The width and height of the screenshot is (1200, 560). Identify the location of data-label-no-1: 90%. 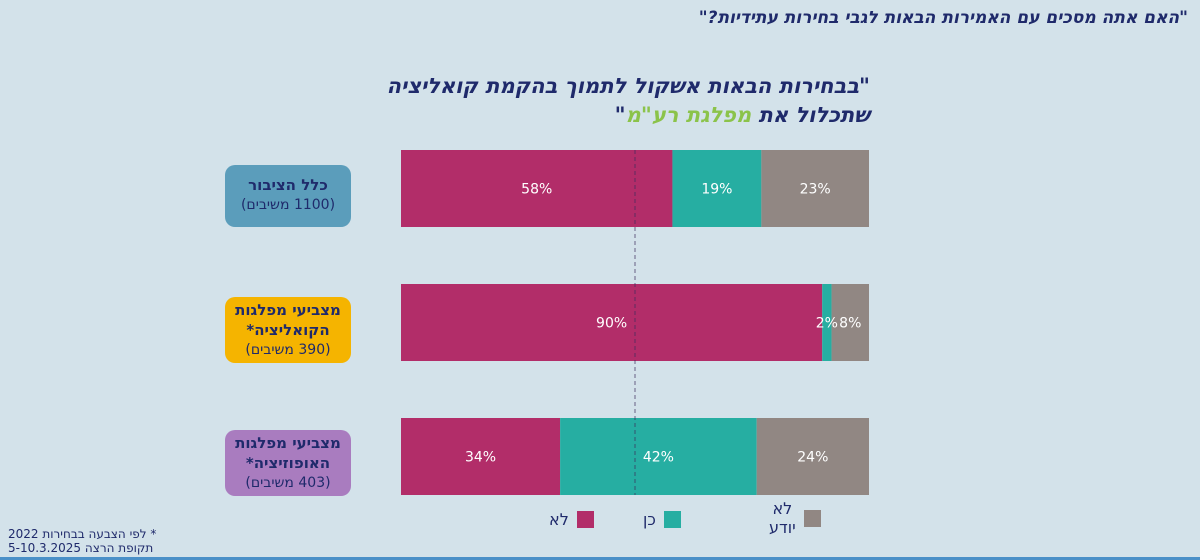
(611, 324).